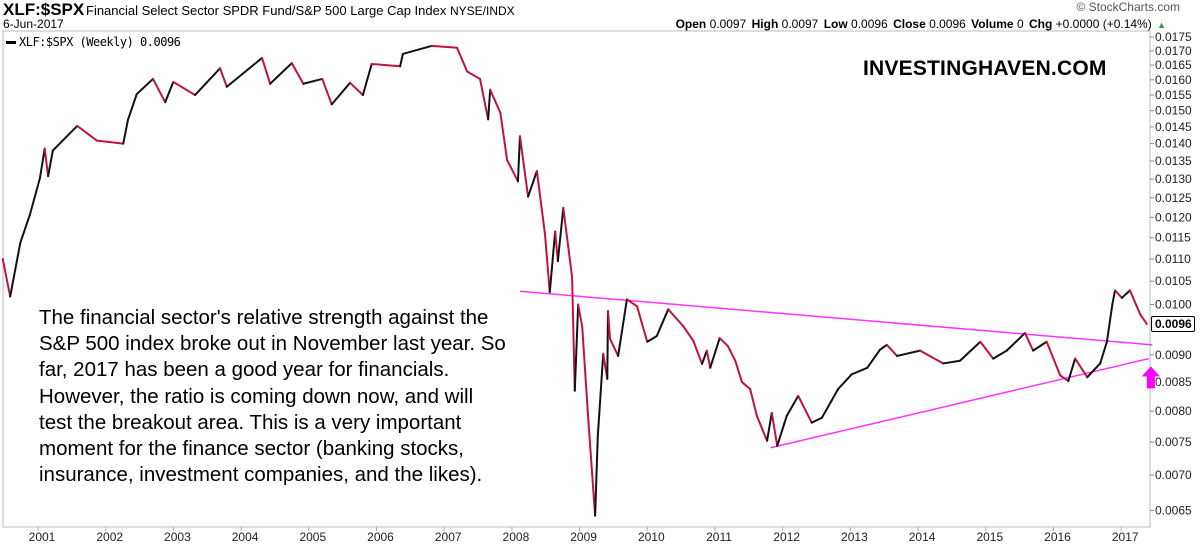 The width and height of the screenshot is (1204, 545). What do you see at coordinates (1150, 377) in the screenshot?
I see `magenta-up-arrow-icon` at bounding box center [1150, 377].